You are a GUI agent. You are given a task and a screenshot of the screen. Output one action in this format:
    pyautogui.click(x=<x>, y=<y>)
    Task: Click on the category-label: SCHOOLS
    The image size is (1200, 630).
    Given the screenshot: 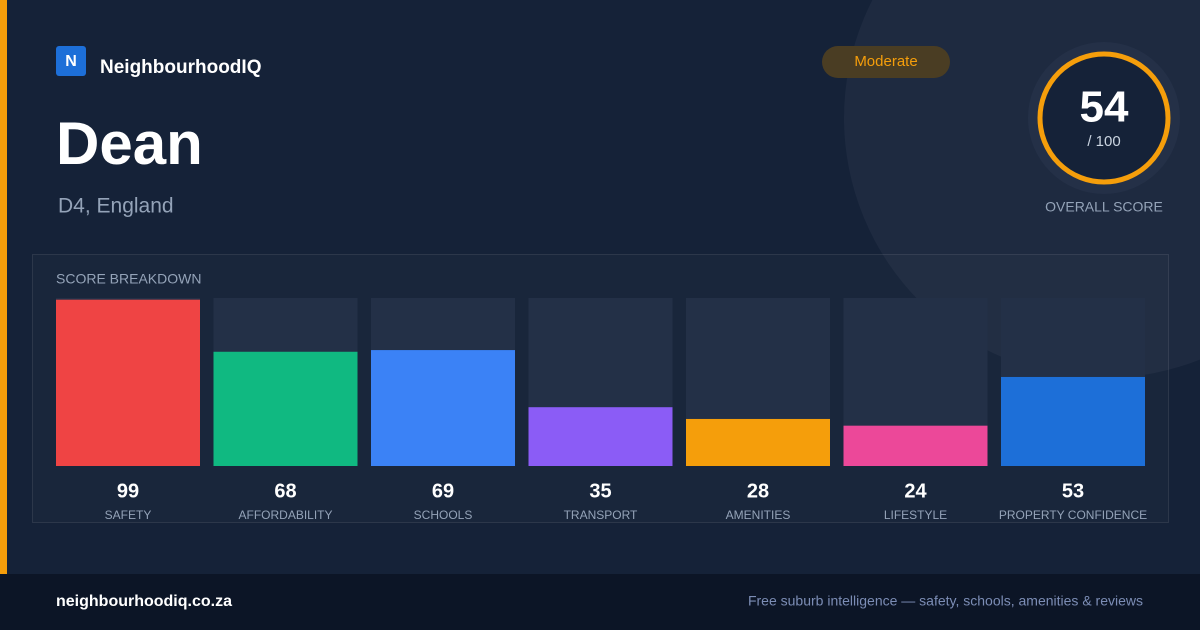 What is the action you would take?
    pyautogui.click(x=443, y=515)
    